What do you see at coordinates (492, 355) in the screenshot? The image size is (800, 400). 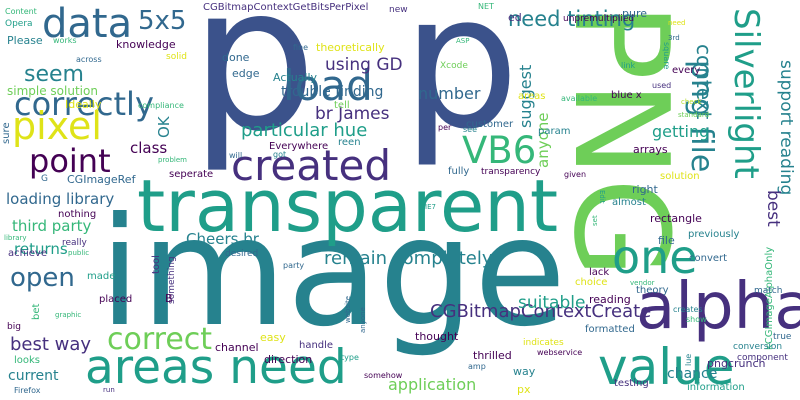 I see `word: thrilled` at bounding box center [492, 355].